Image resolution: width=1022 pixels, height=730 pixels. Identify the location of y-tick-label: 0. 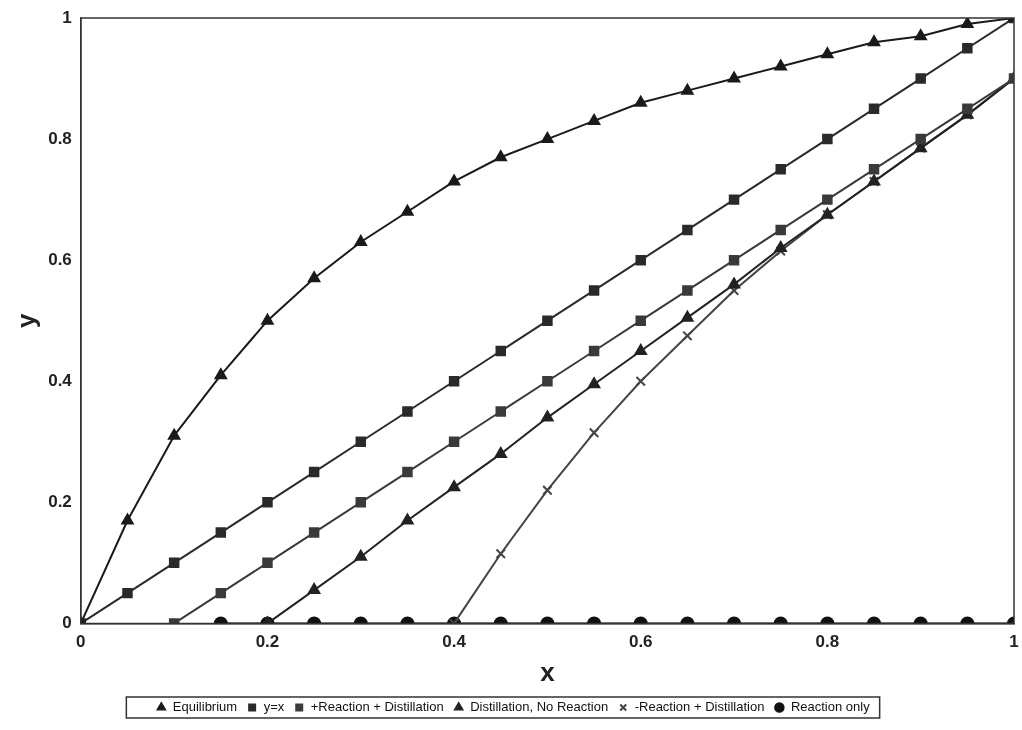
(67, 623).